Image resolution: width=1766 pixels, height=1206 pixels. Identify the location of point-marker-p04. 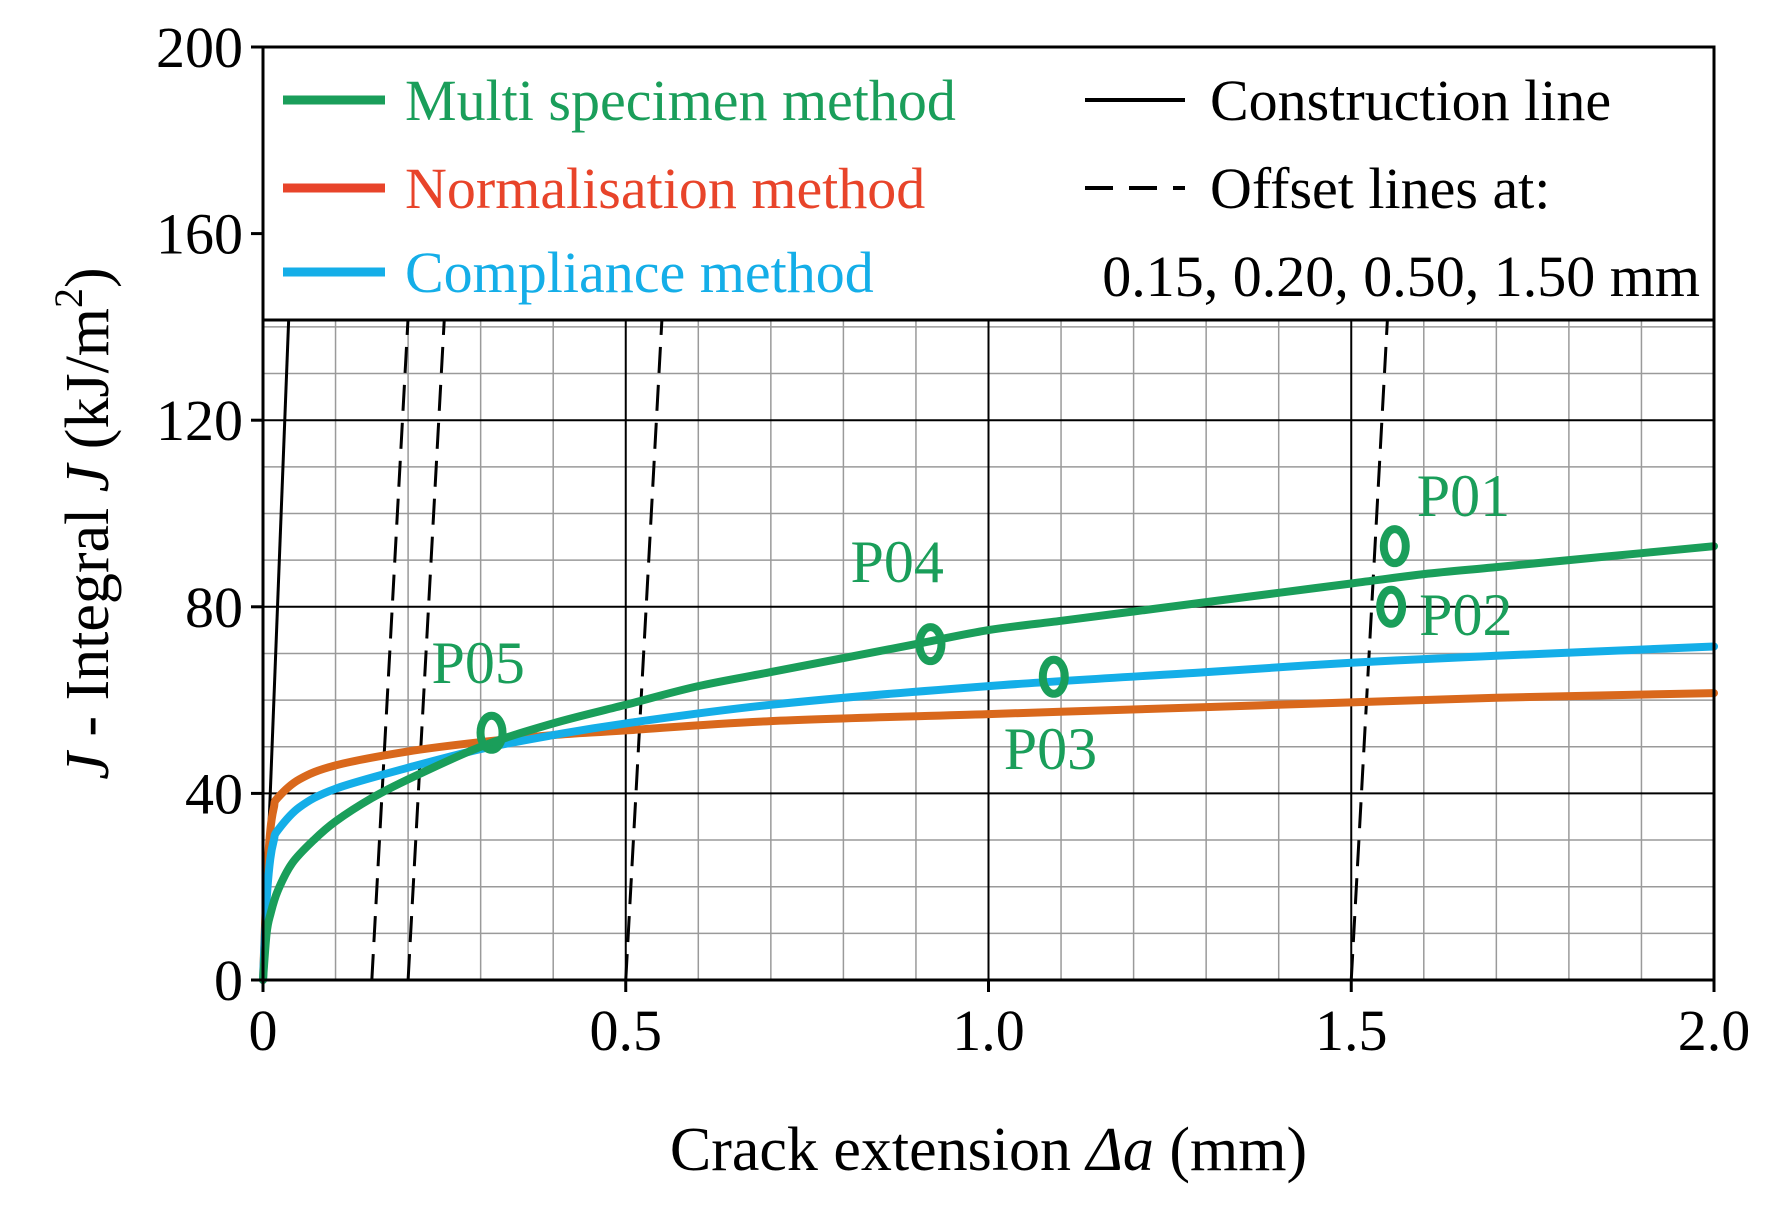
(930, 644).